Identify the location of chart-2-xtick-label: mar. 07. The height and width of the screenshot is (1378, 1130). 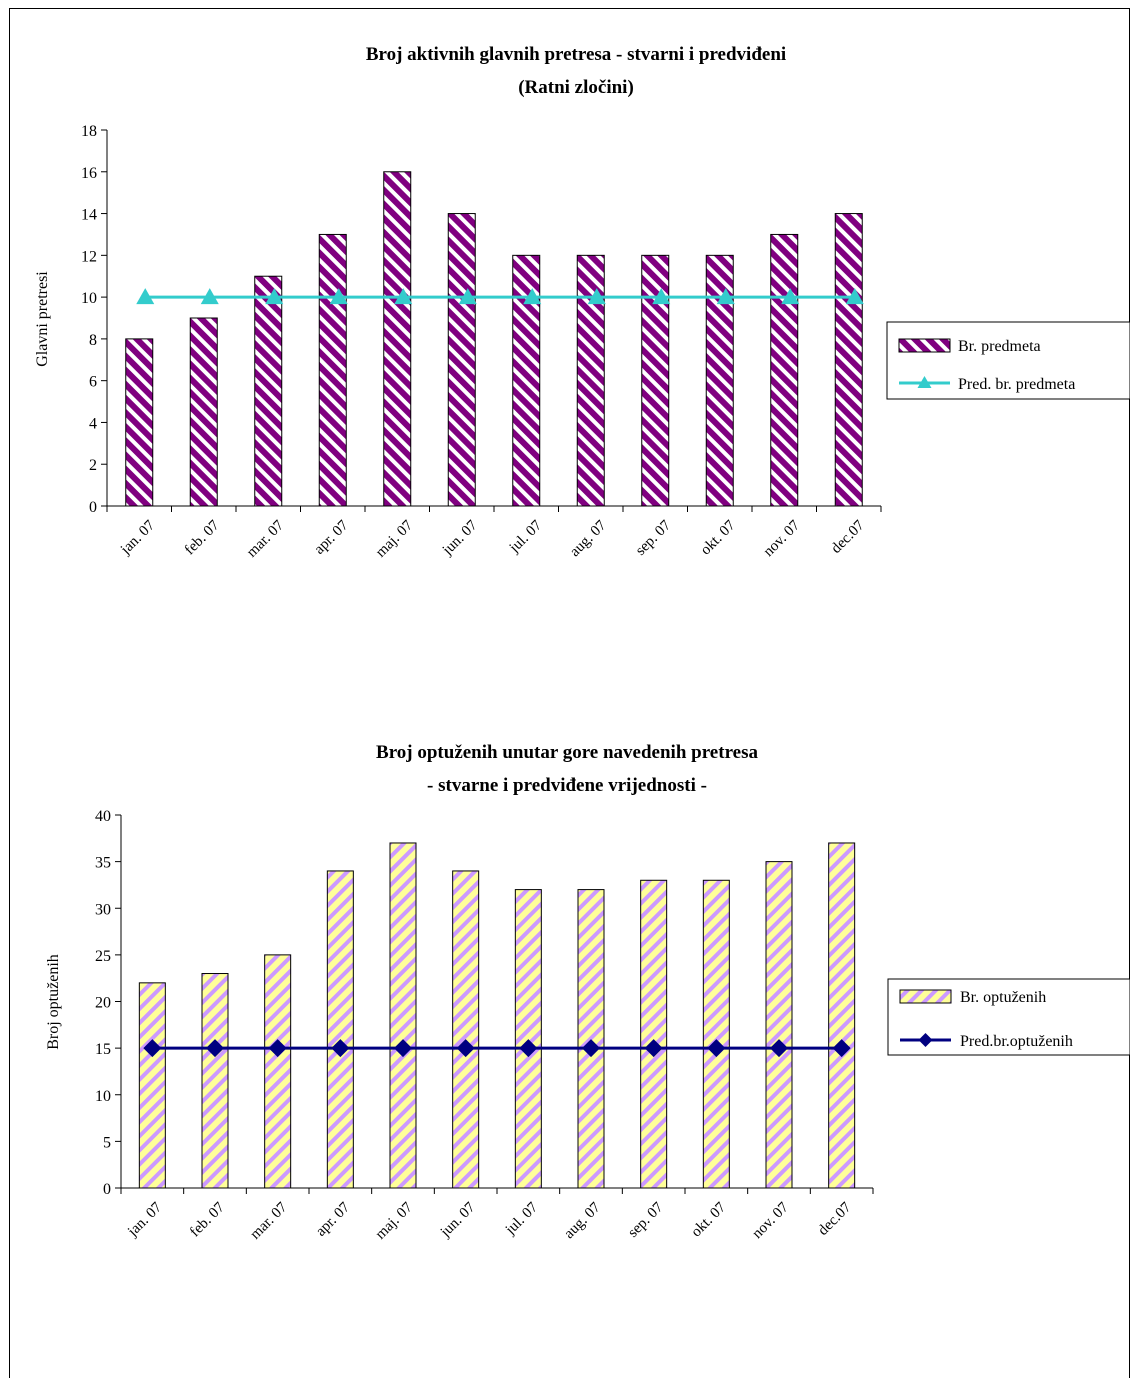
(268, 1220).